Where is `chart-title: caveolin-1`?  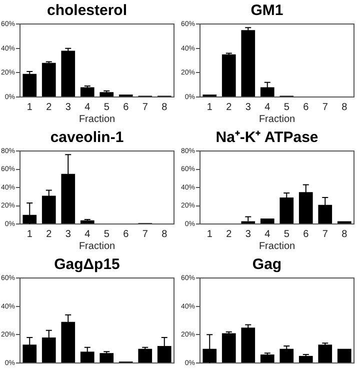 chart-title: caveolin-1 is located at coordinates (87, 137).